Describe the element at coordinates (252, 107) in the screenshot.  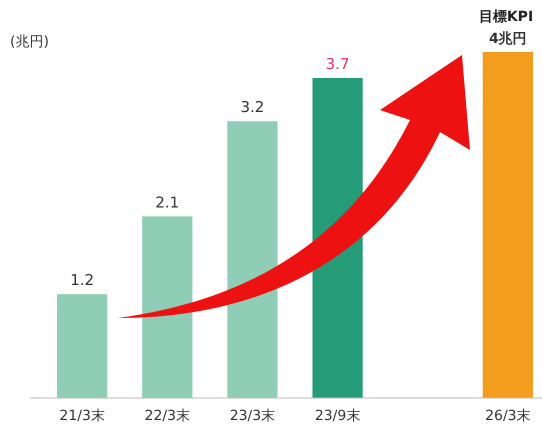
I see `data-label: 3.2` at that location.